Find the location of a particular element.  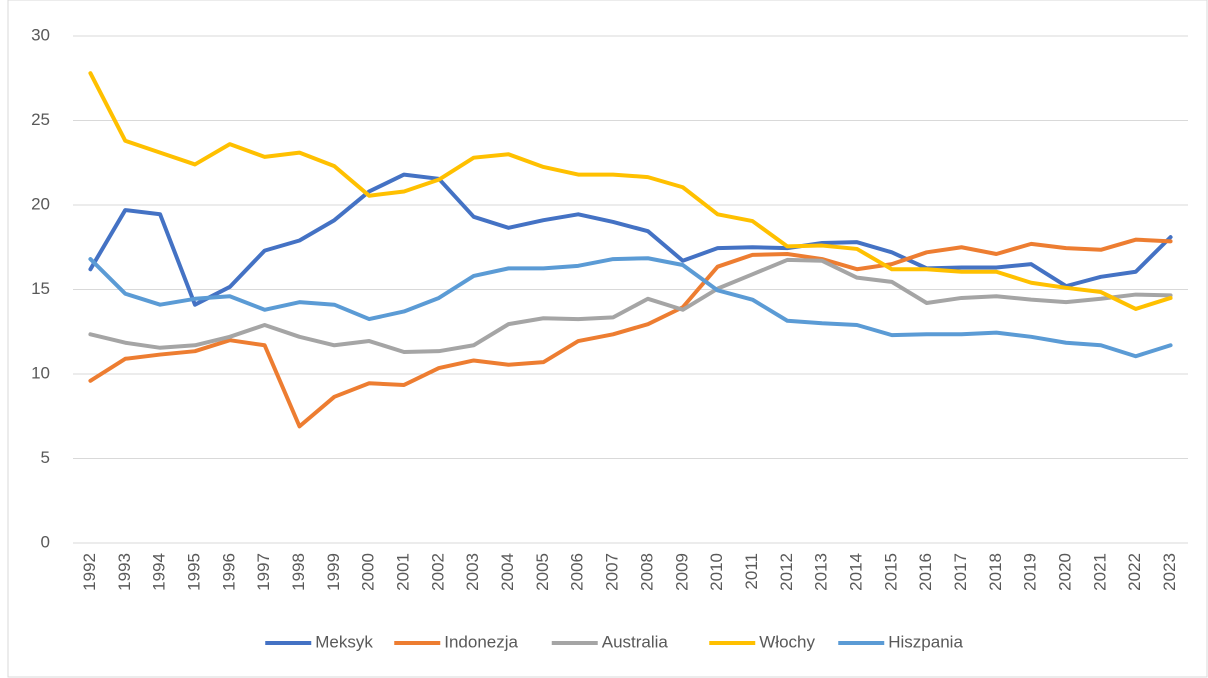

x-tick-label: 2021 is located at coordinates (1099, 572).